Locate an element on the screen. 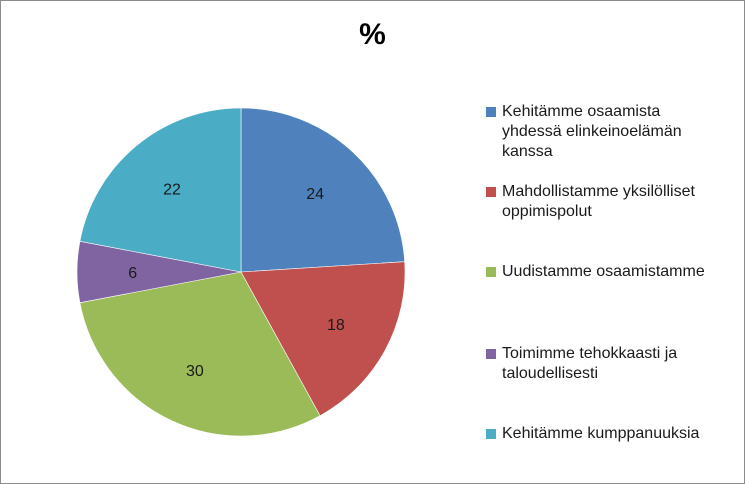  legend-label: Mahdollistamme yksilölliset oppimispolut is located at coordinates (598, 201).